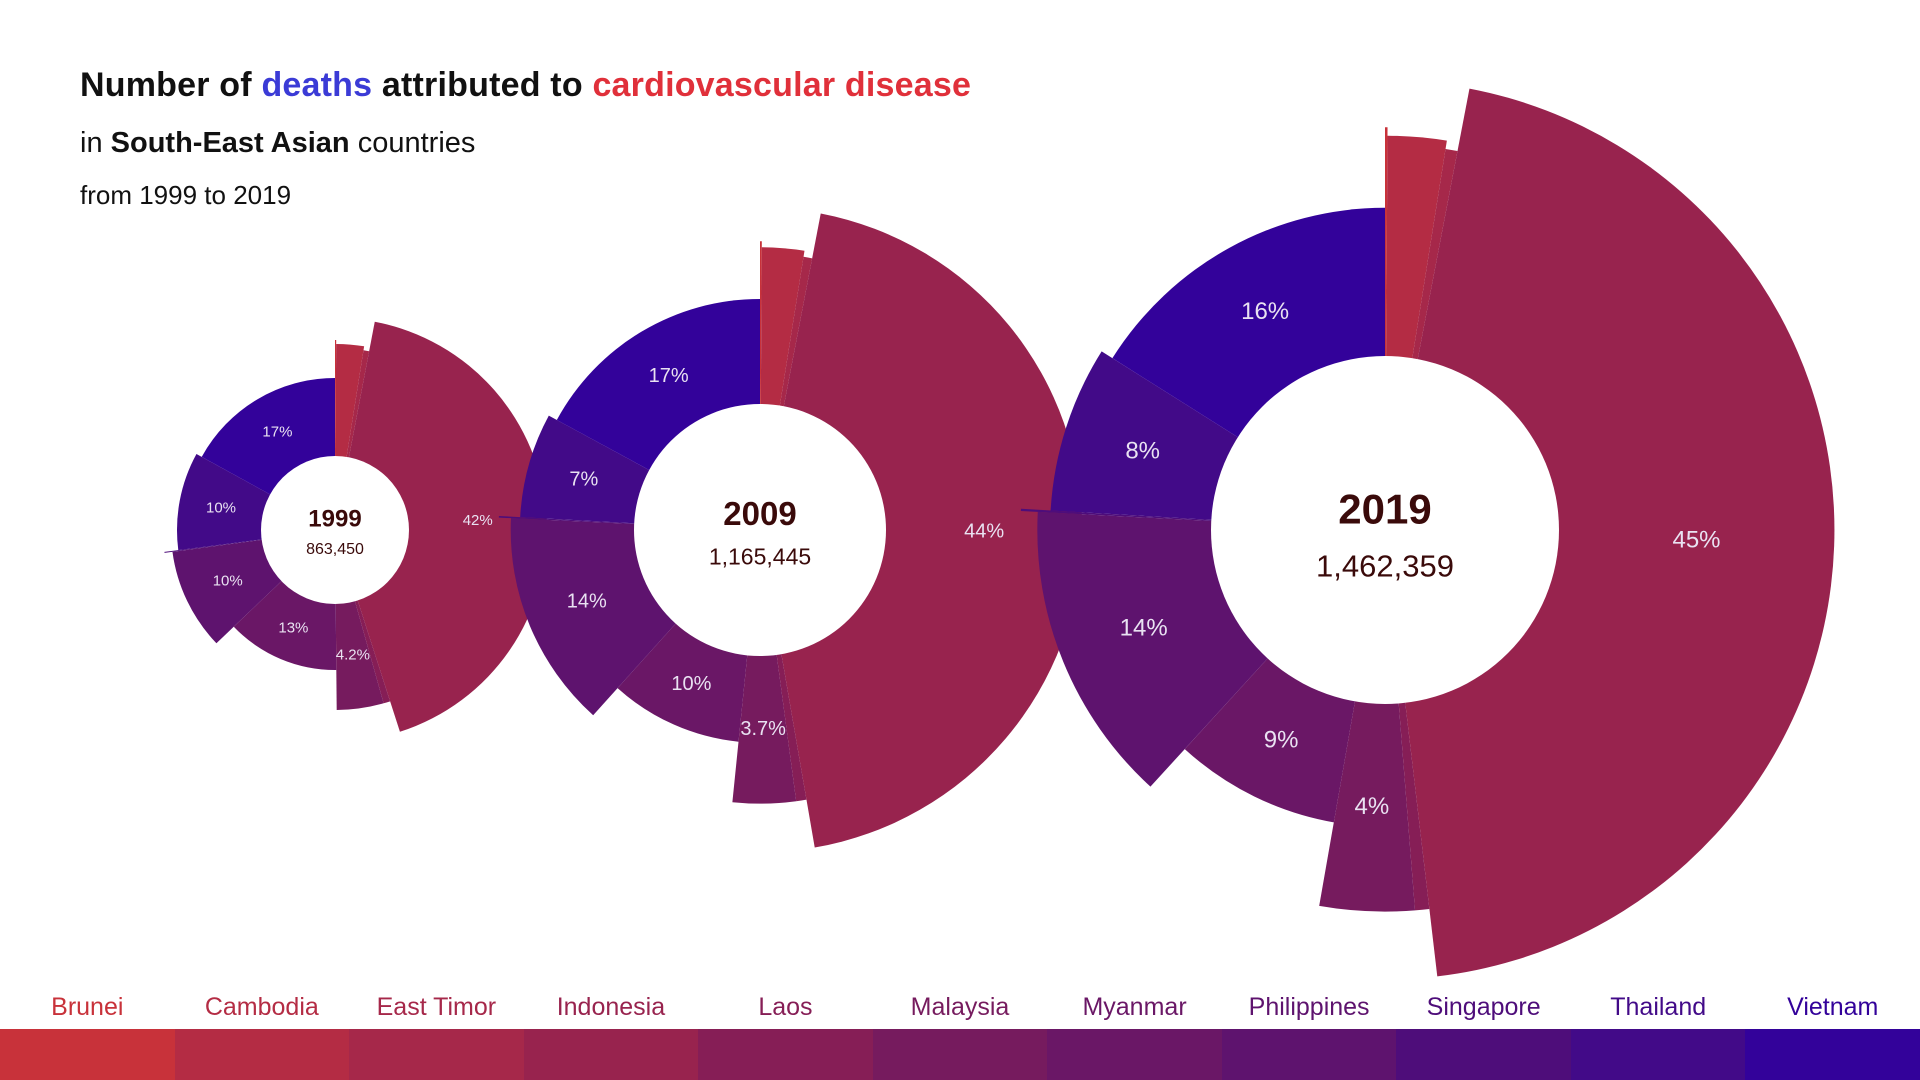 Image resolution: width=1920 pixels, height=1080 pixels. I want to click on legend-item: Myanmar, so click(1134, 1032).